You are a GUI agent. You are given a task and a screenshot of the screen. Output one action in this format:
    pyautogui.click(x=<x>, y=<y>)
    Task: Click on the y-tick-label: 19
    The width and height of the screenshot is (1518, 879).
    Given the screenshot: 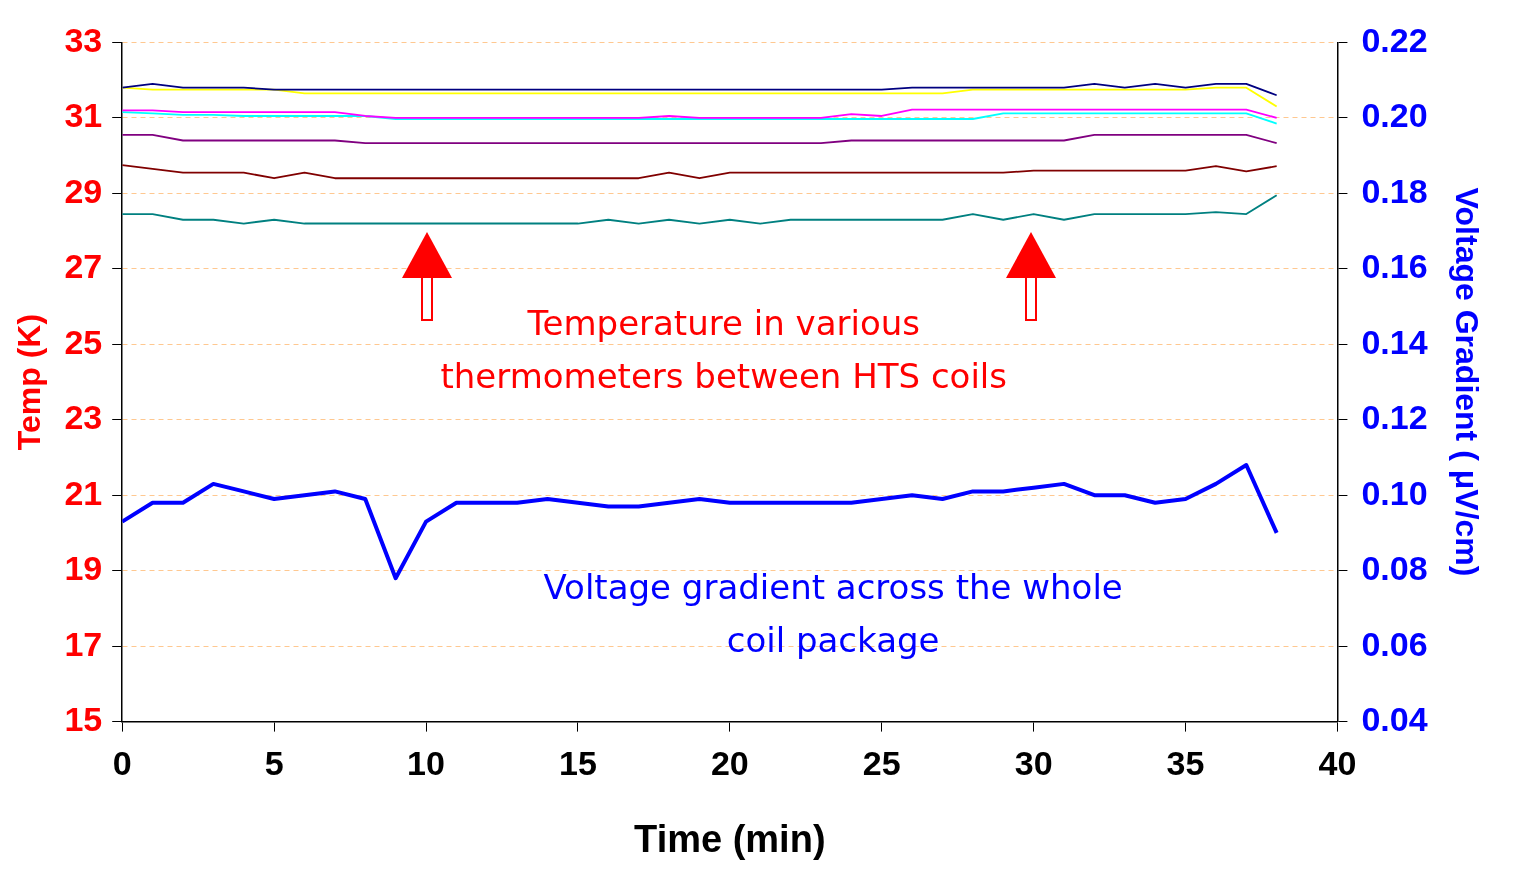 What is the action you would take?
    pyautogui.click(x=83, y=568)
    